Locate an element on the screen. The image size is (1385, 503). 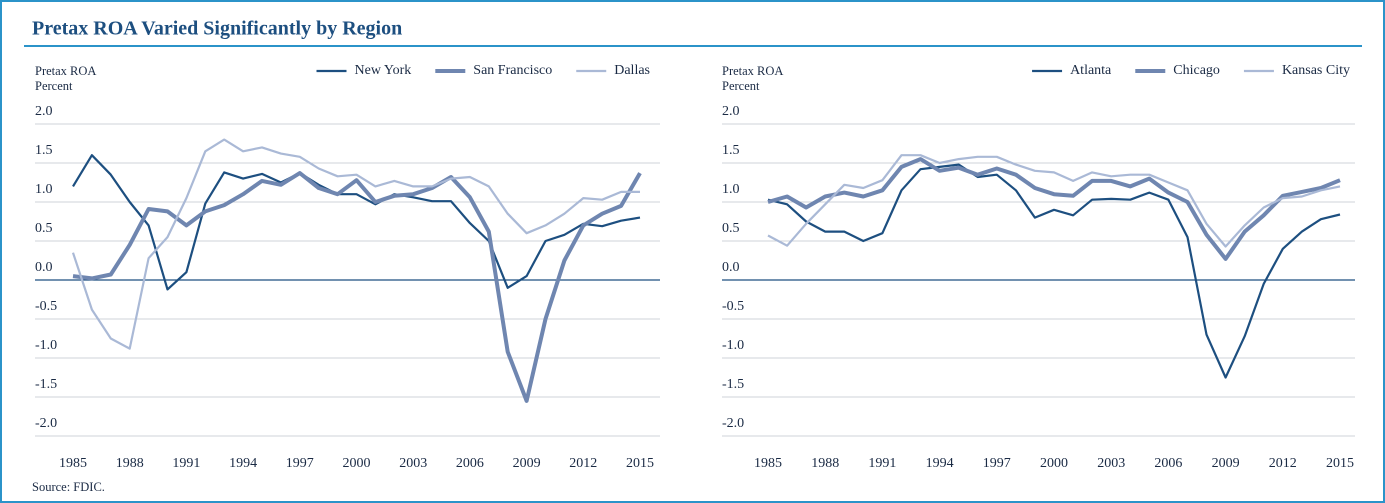
legend-label: Dallas is located at coordinates (632, 70).